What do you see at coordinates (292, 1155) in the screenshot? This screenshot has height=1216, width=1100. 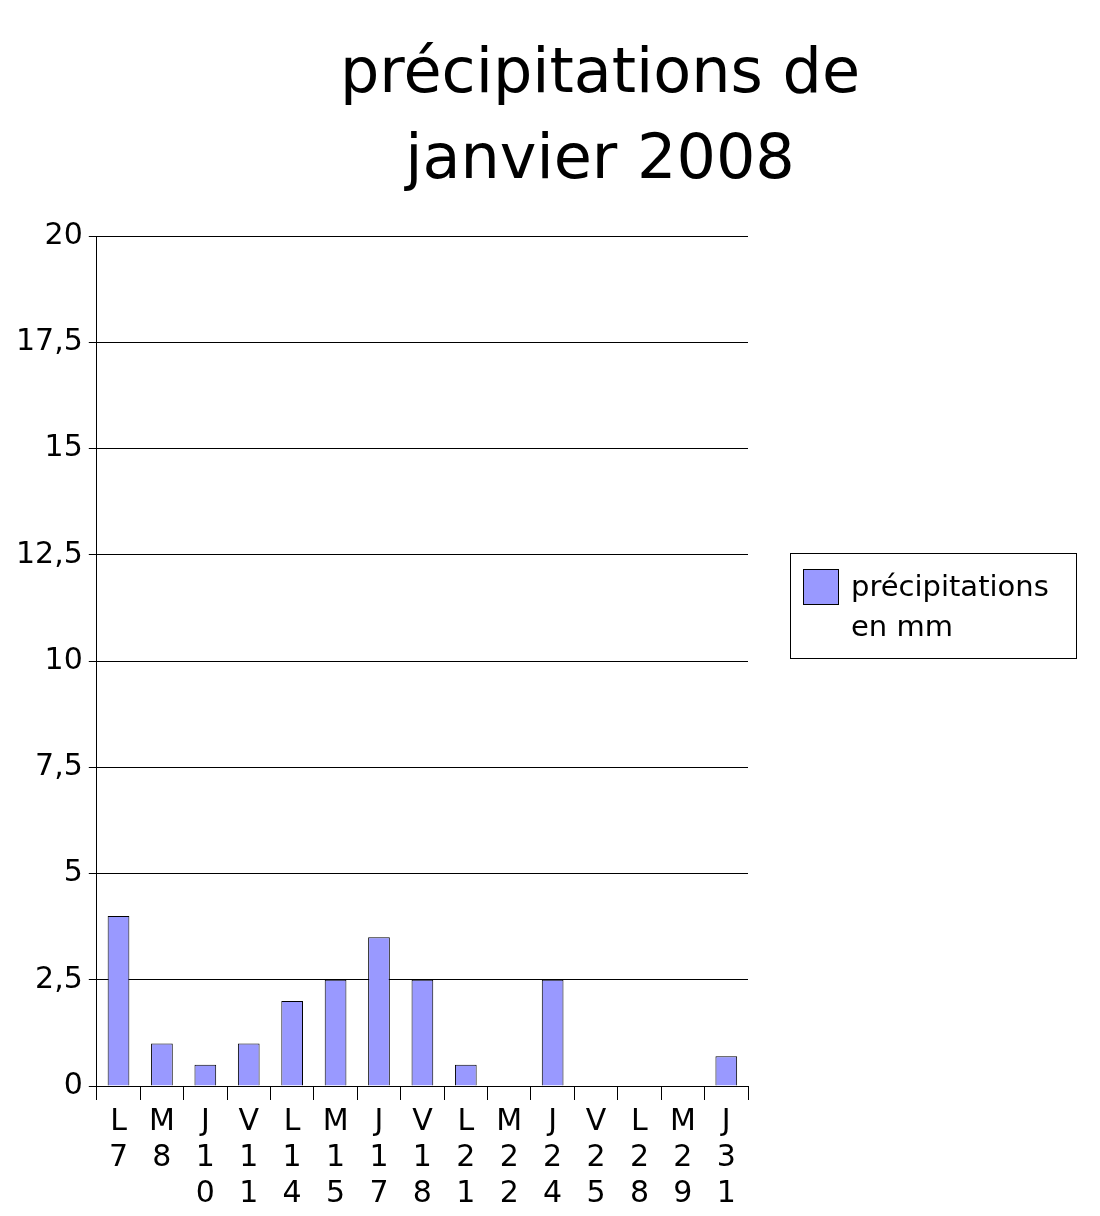 I see `x-tick-label: L14` at bounding box center [292, 1155].